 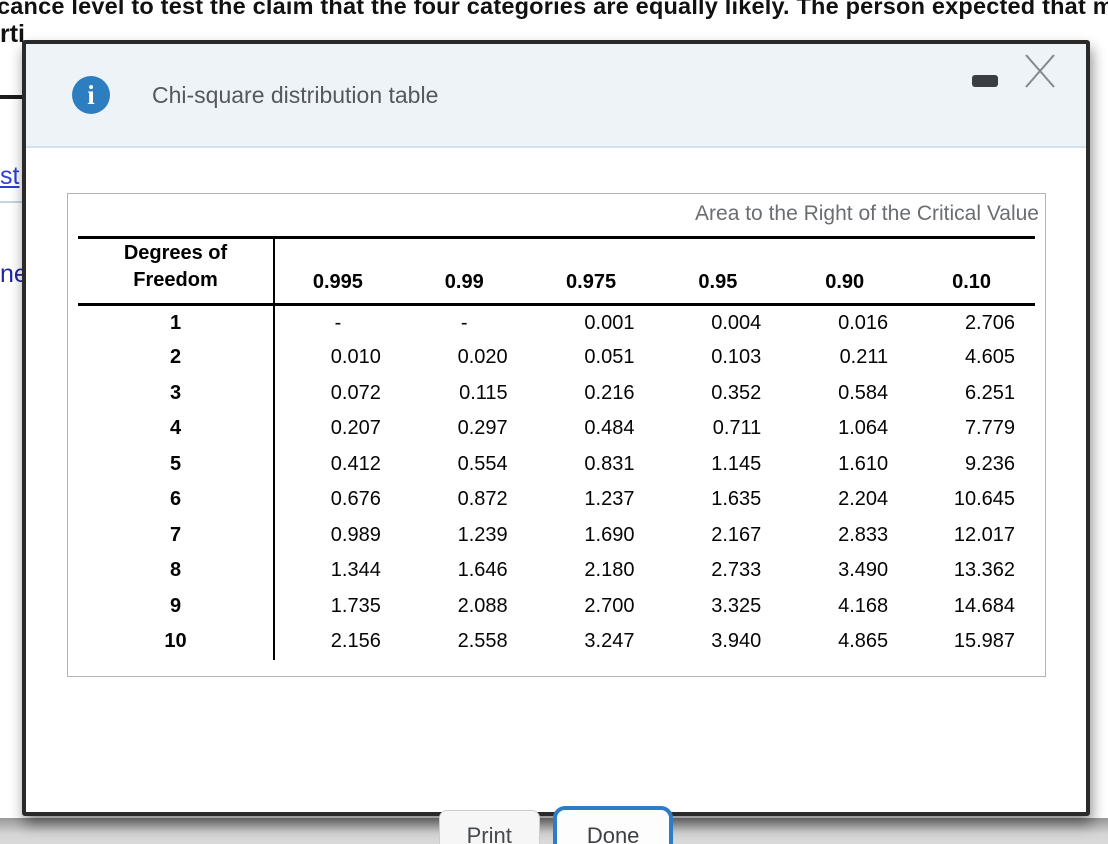 What do you see at coordinates (737, 428) in the screenshot?
I see `value-cell: 0.711` at bounding box center [737, 428].